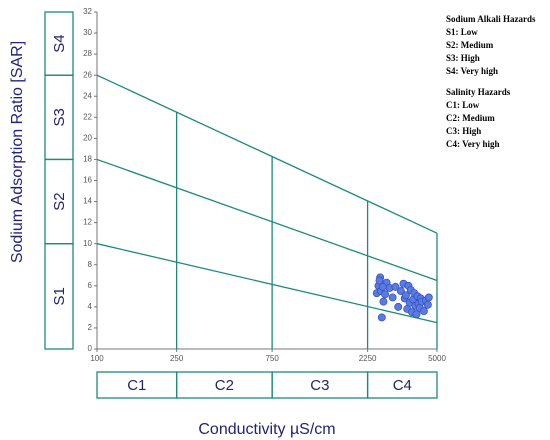 The width and height of the screenshot is (550, 440). Describe the element at coordinates (87, 95) in the screenshot. I see `y-tick-label: 24` at that location.